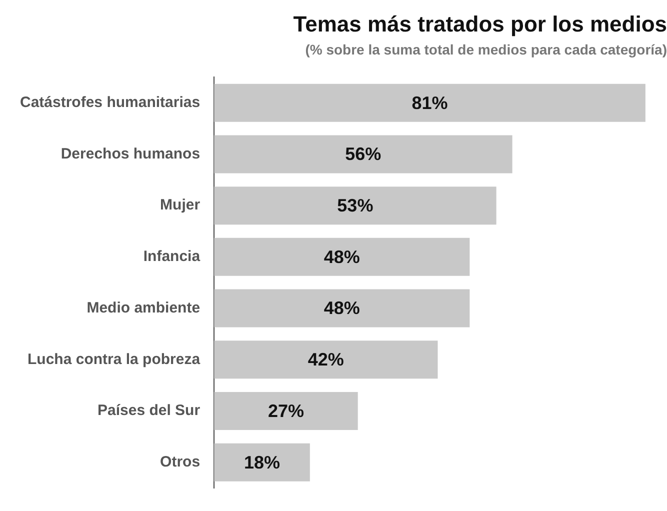  What do you see at coordinates (130, 153) in the screenshot?
I see `y-tick-label: Derechos humanos` at bounding box center [130, 153].